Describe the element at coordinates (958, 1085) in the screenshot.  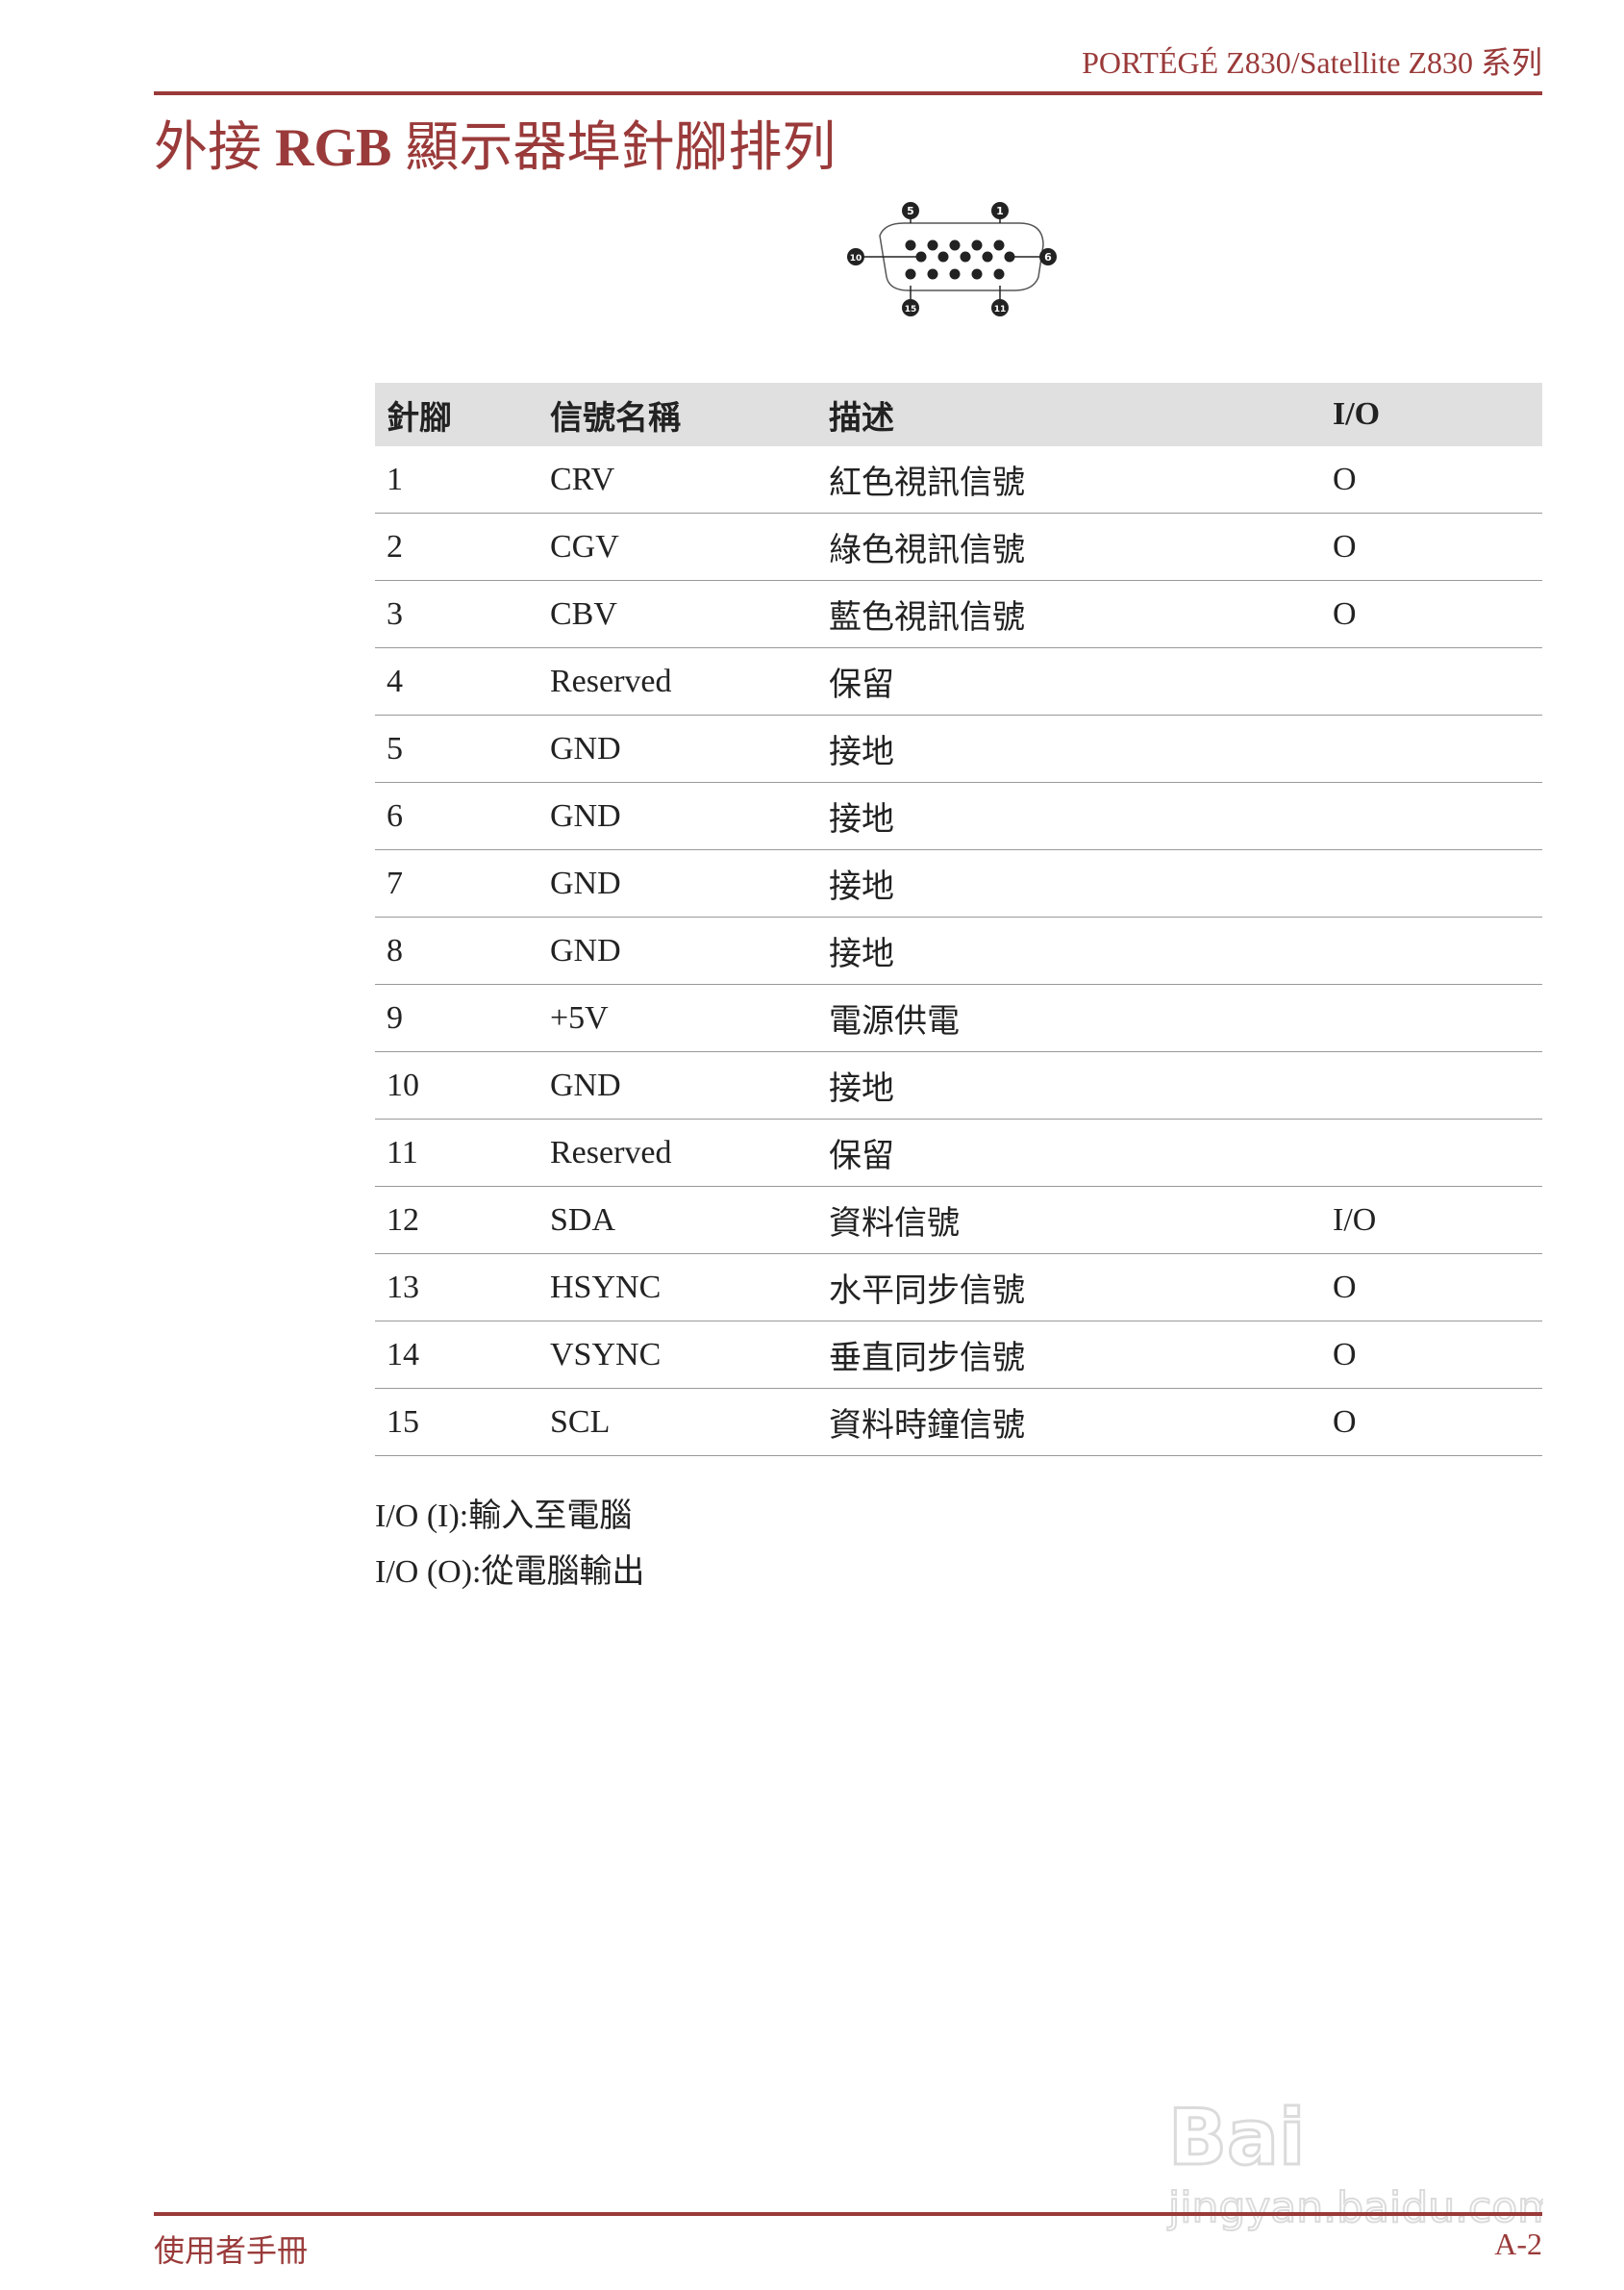
I see `table-row: 10 GND 接地` at that location.